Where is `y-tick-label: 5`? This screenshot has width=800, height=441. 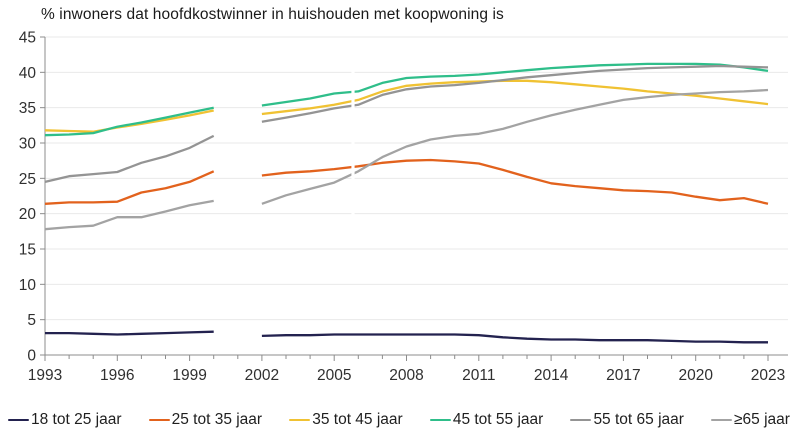 y-tick-label: 5 is located at coordinates (31, 320).